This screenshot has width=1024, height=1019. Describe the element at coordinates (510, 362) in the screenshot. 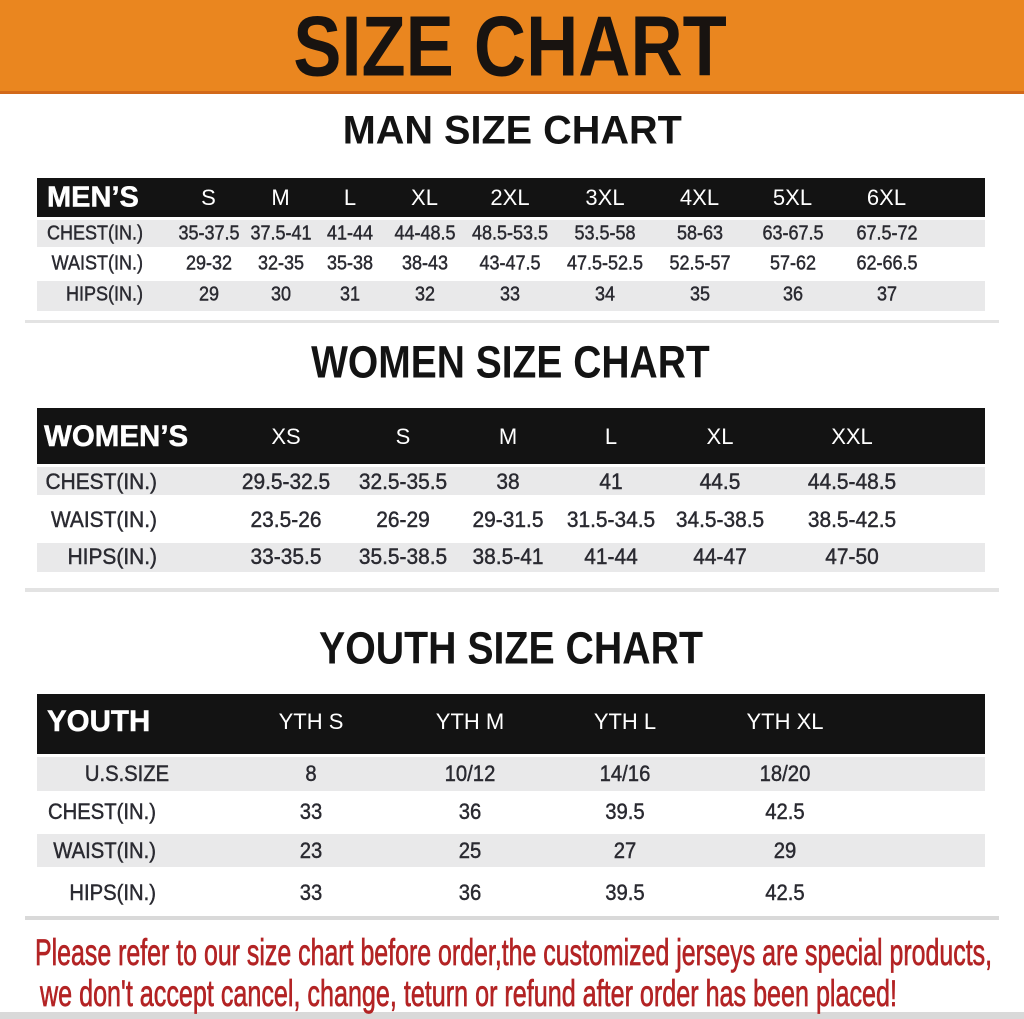

I see `svg-text: WOMEN SIZE CHART` at that location.